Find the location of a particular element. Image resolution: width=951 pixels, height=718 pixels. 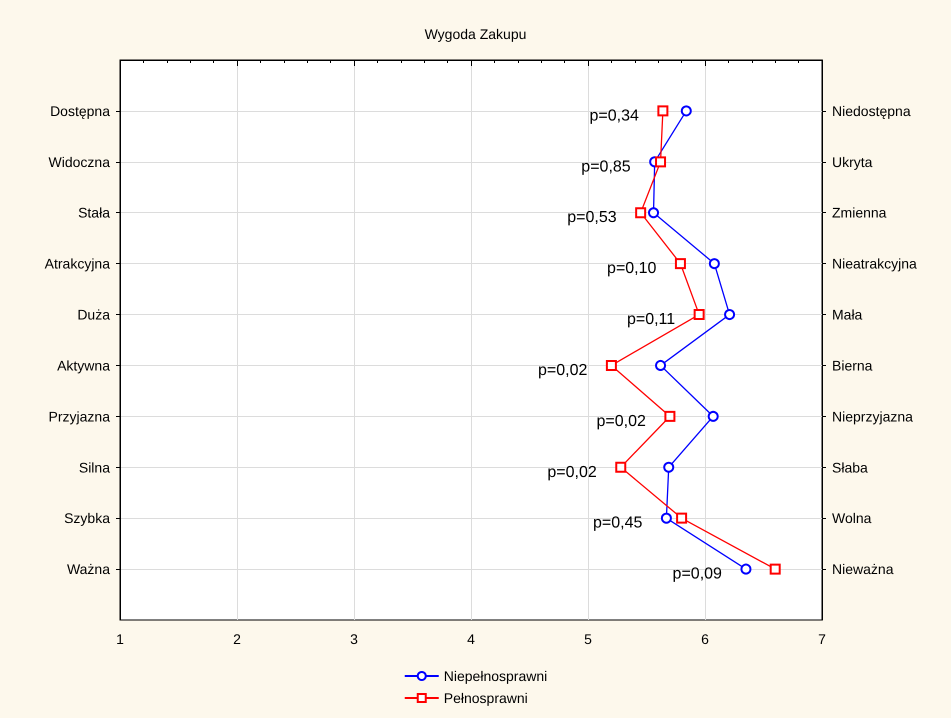

y2-tick-label: Słaba is located at coordinates (850, 467).